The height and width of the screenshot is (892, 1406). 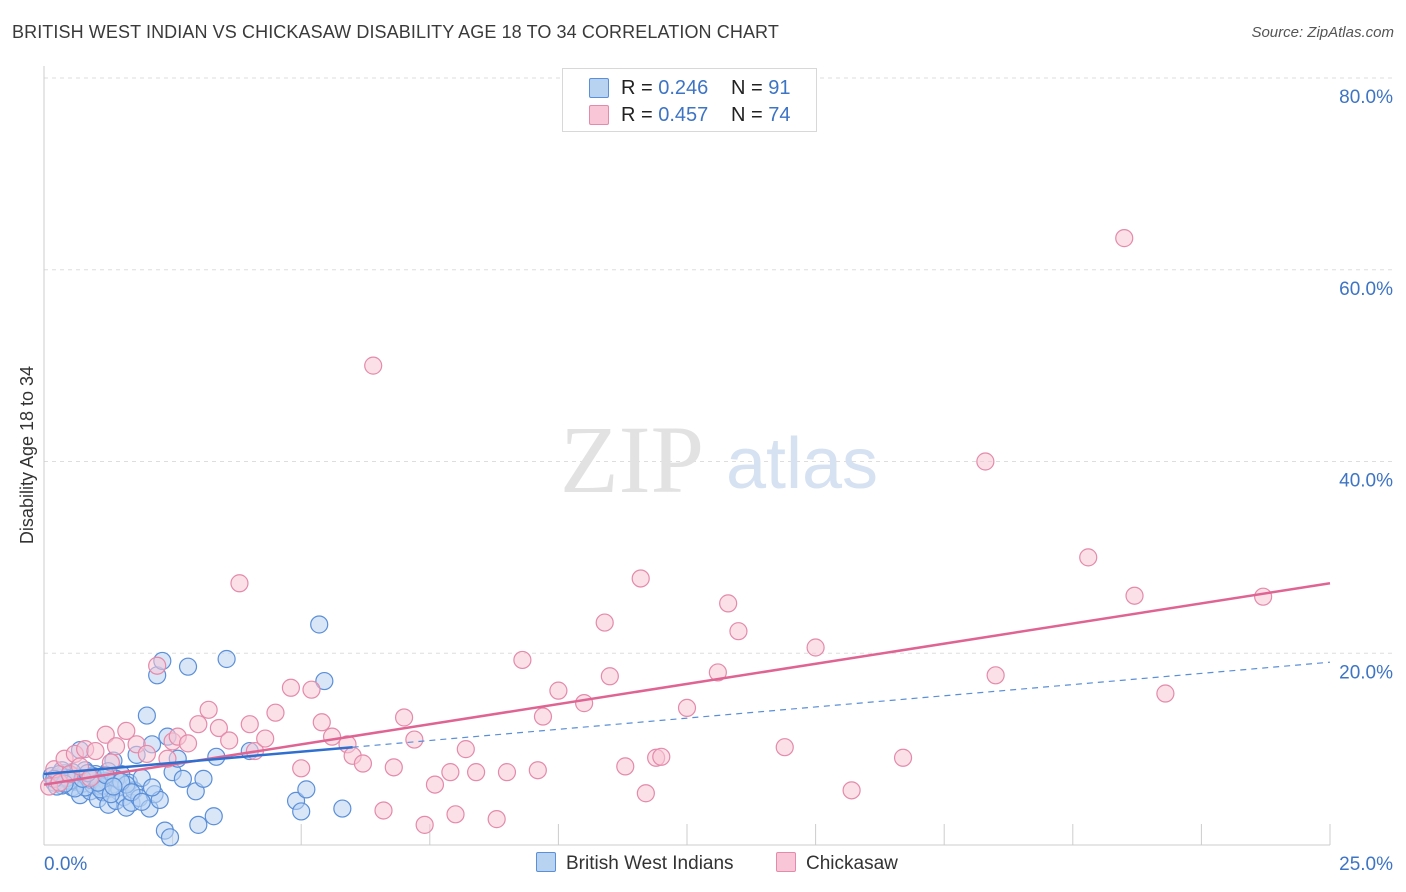 I want to click on x-tick-label: 0.0%, so click(x=65, y=864).